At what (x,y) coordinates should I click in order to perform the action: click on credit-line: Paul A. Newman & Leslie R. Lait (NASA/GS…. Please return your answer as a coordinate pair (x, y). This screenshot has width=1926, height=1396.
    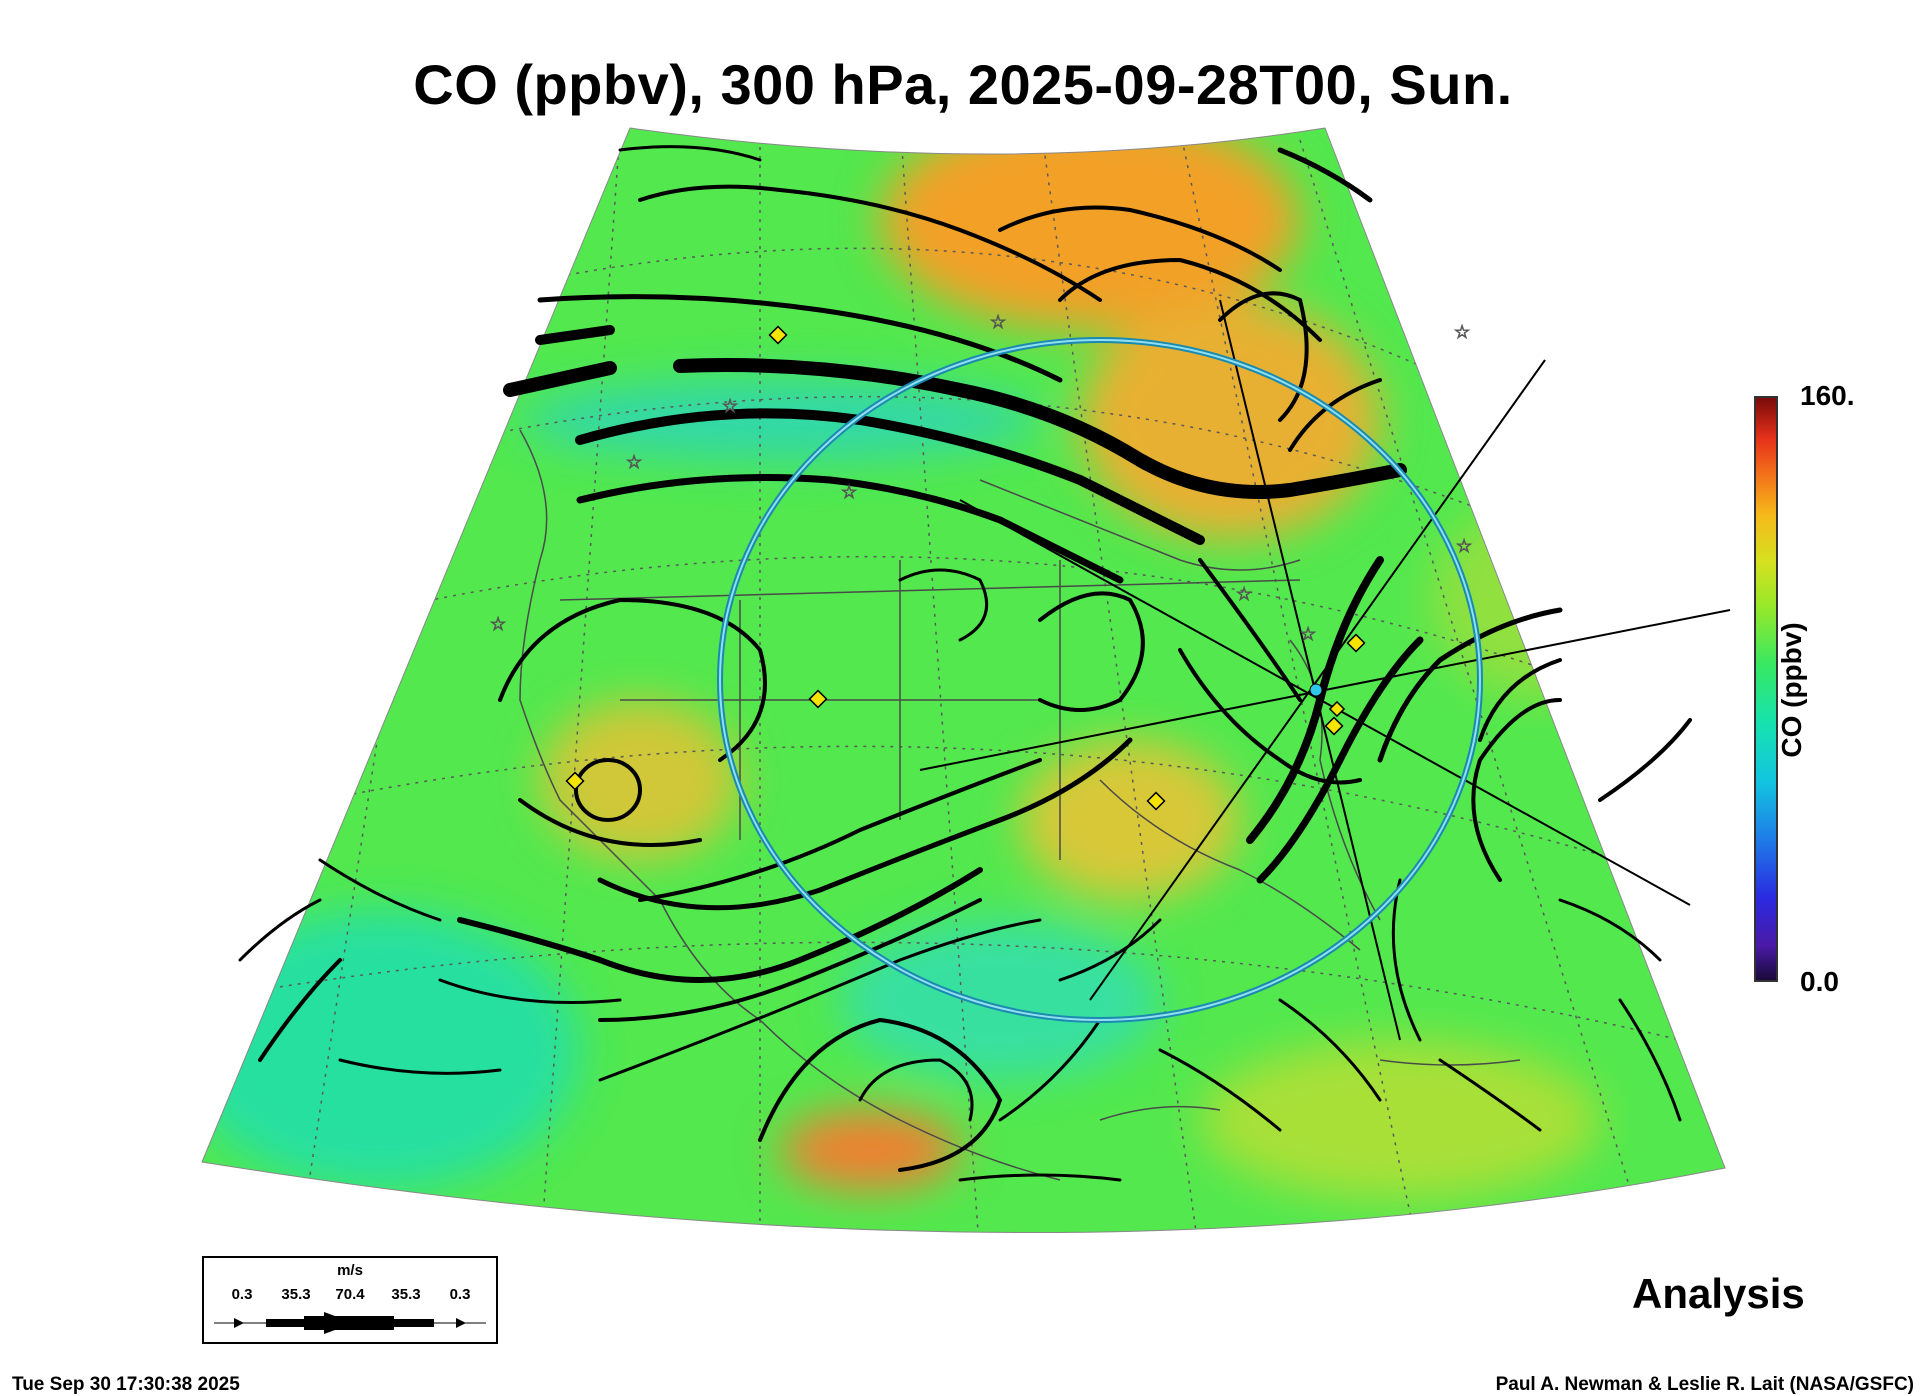
    Looking at the image, I should click on (1704, 1384).